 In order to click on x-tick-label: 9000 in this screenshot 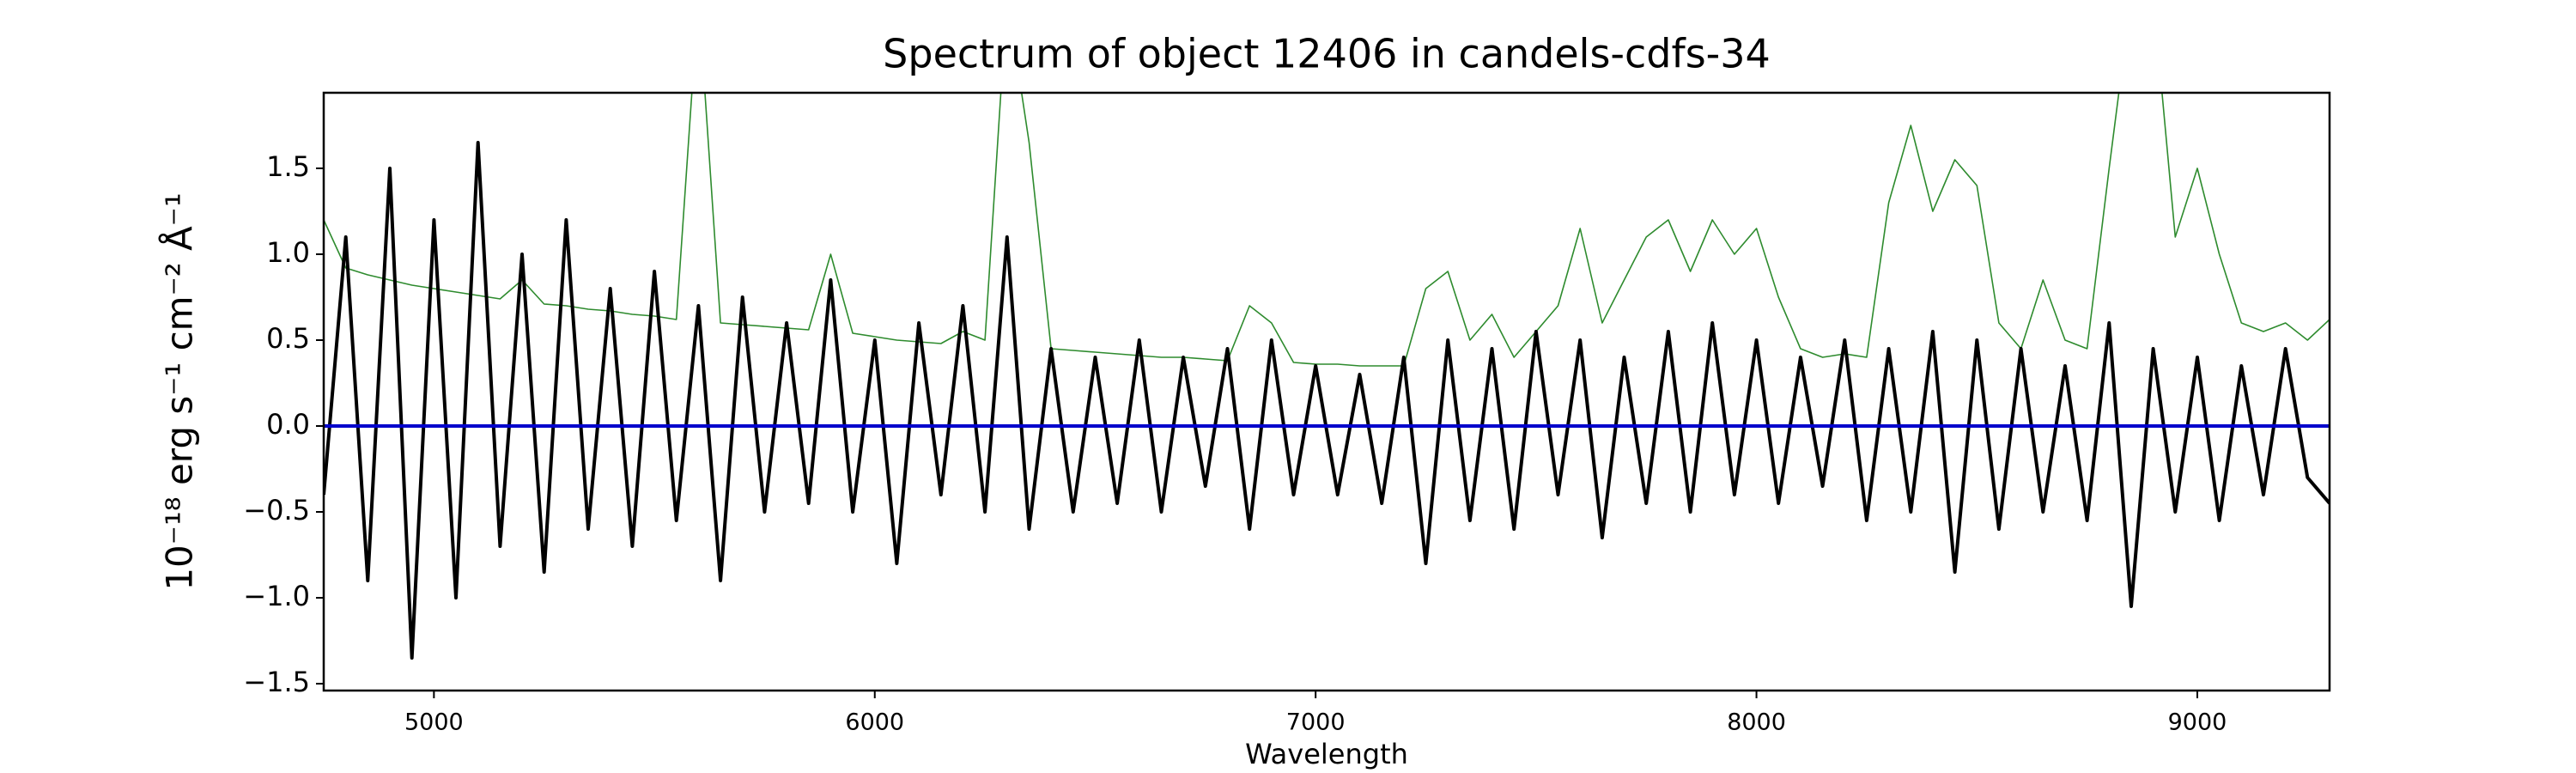, I will do `click(2197, 722)`.